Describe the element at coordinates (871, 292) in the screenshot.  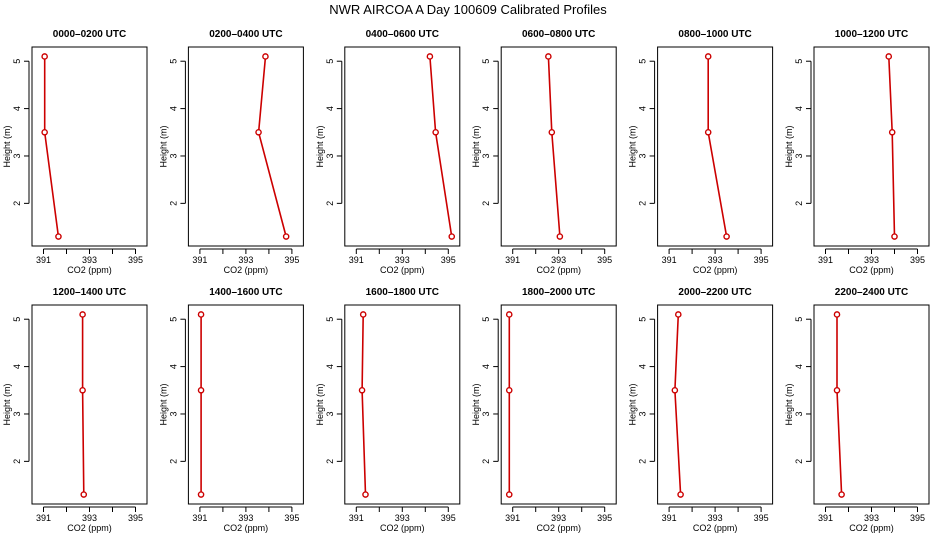
I see `panel-title: 2200–2400 UTC` at that location.